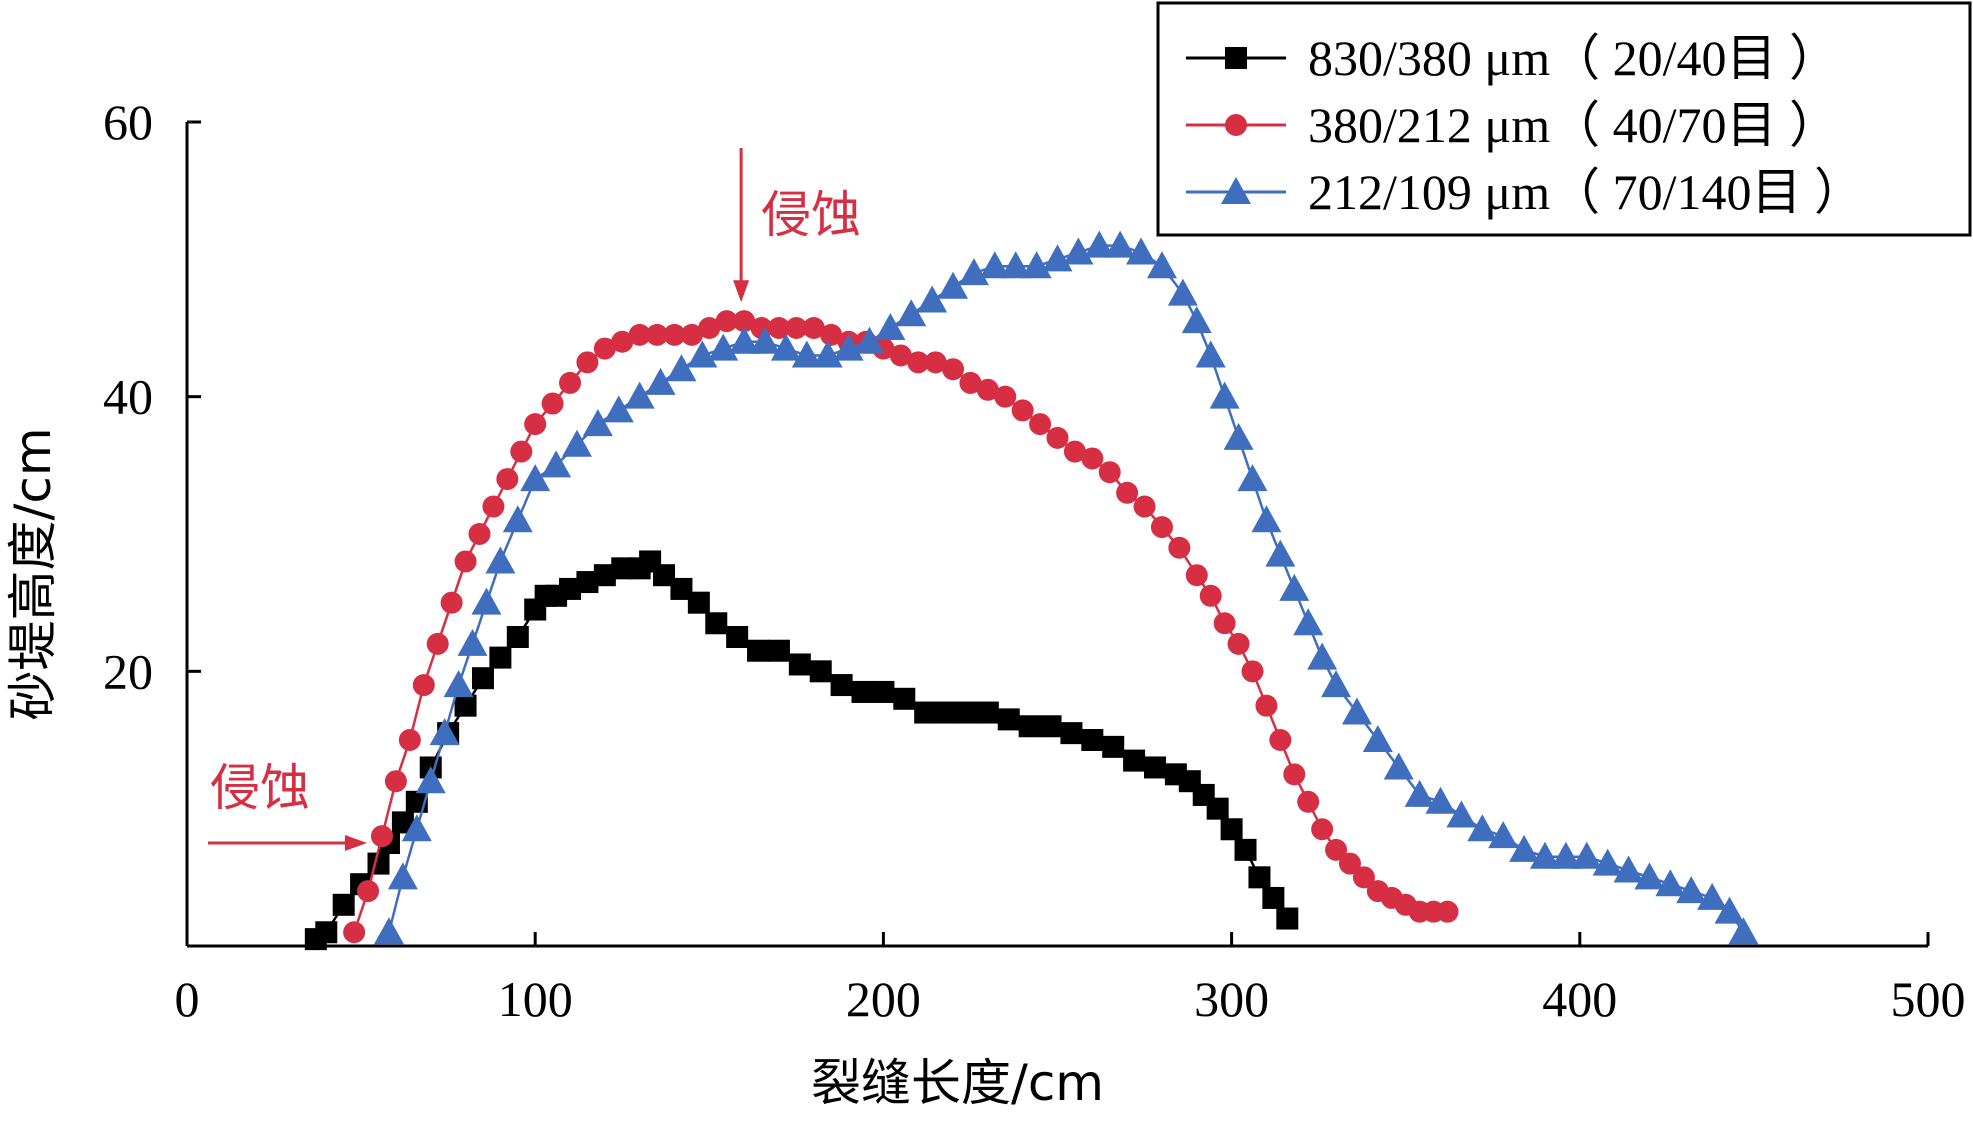 The image size is (1973, 1121). Describe the element at coordinates (287, 805) in the screenshot. I see `annotation-erosion-1: 侵蚀` at that location.